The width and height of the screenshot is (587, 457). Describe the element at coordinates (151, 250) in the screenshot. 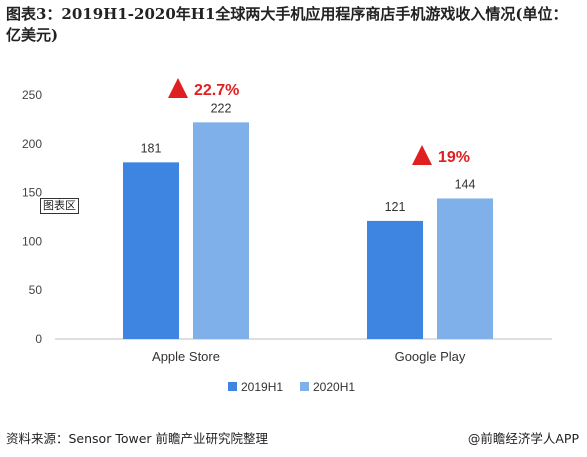

I see `bar-2019H1-apple-store` at that location.